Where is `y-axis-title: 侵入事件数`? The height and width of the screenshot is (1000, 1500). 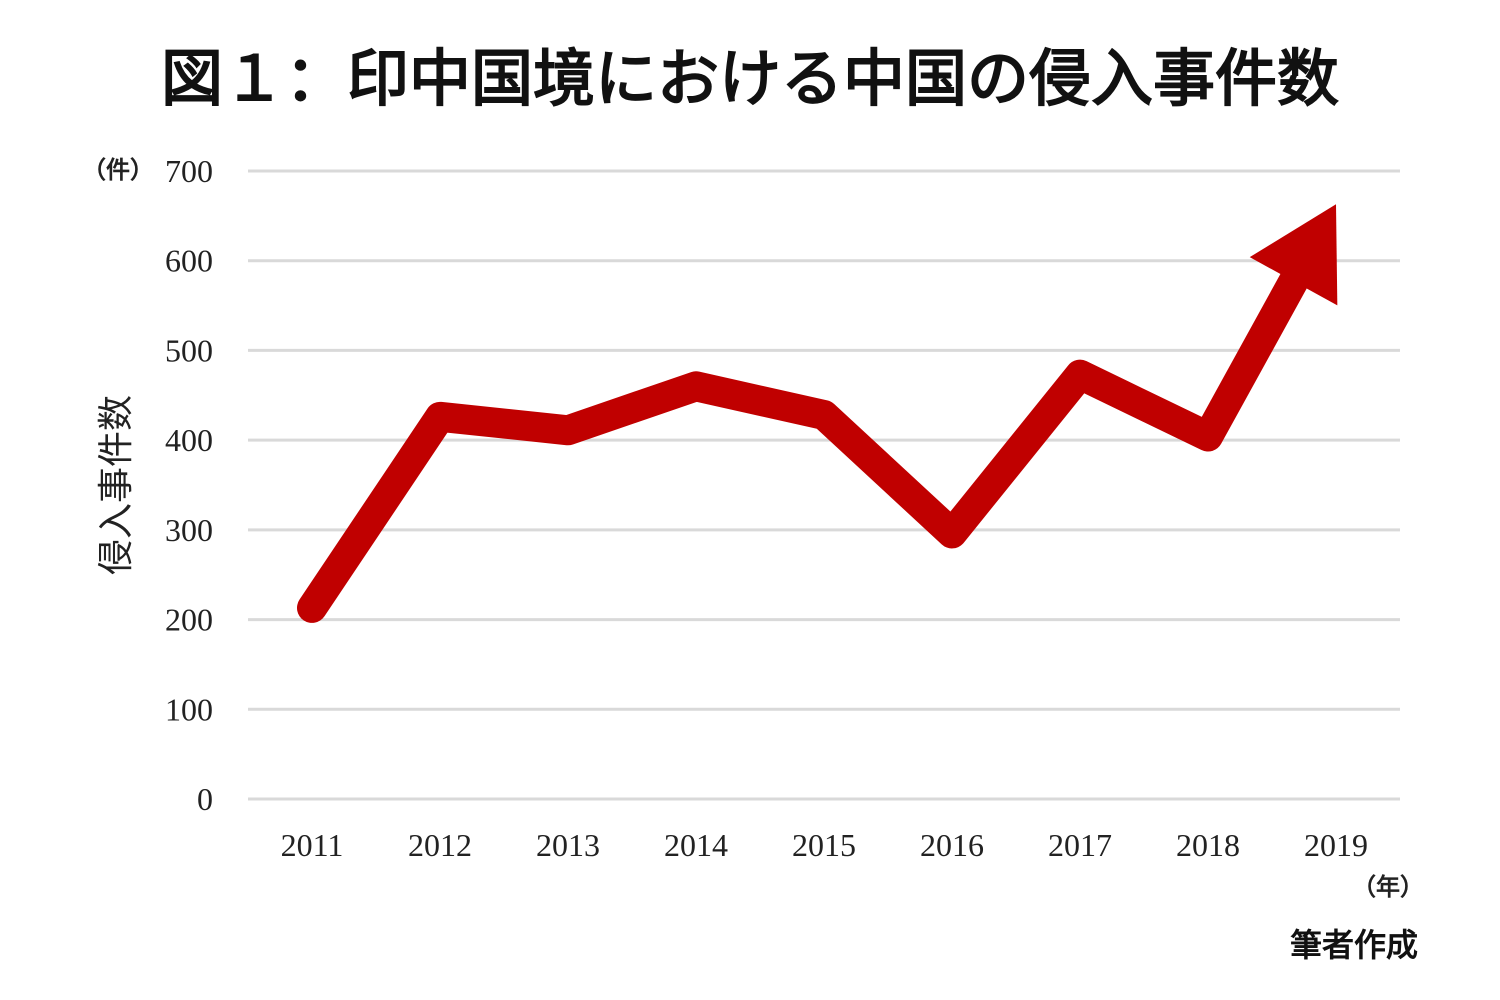
y-axis-title: 侵入事件数 is located at coordinates (116, 485).